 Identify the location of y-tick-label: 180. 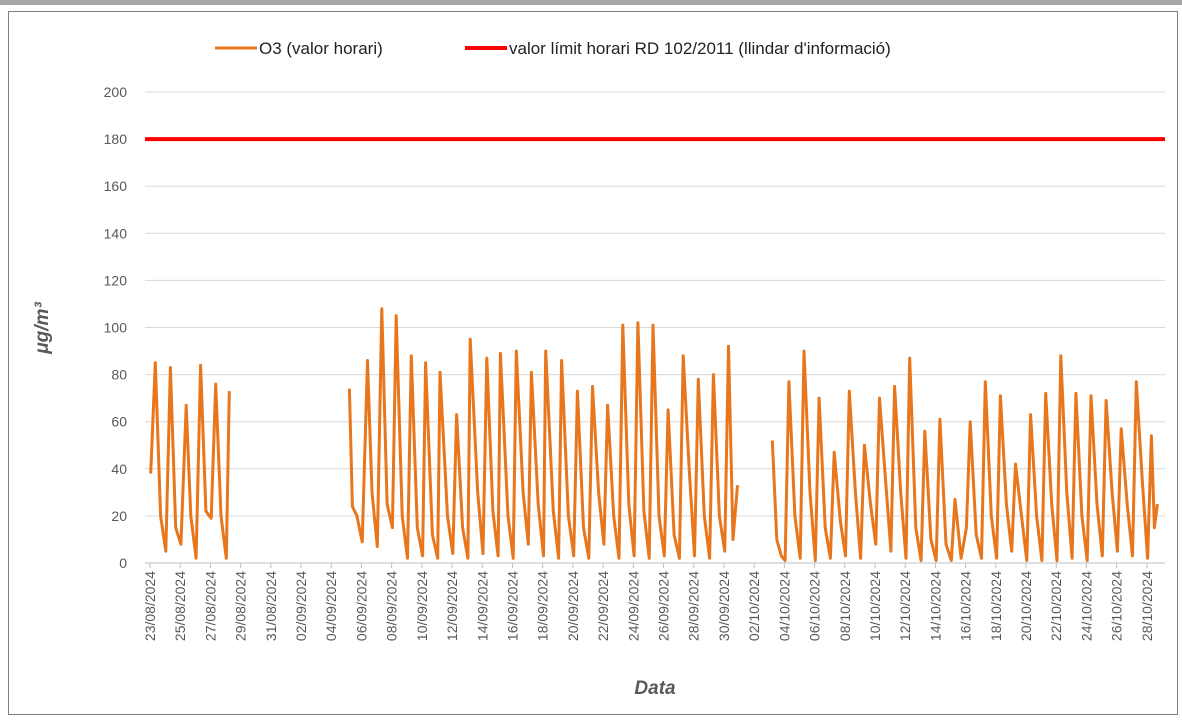
(116, 139).